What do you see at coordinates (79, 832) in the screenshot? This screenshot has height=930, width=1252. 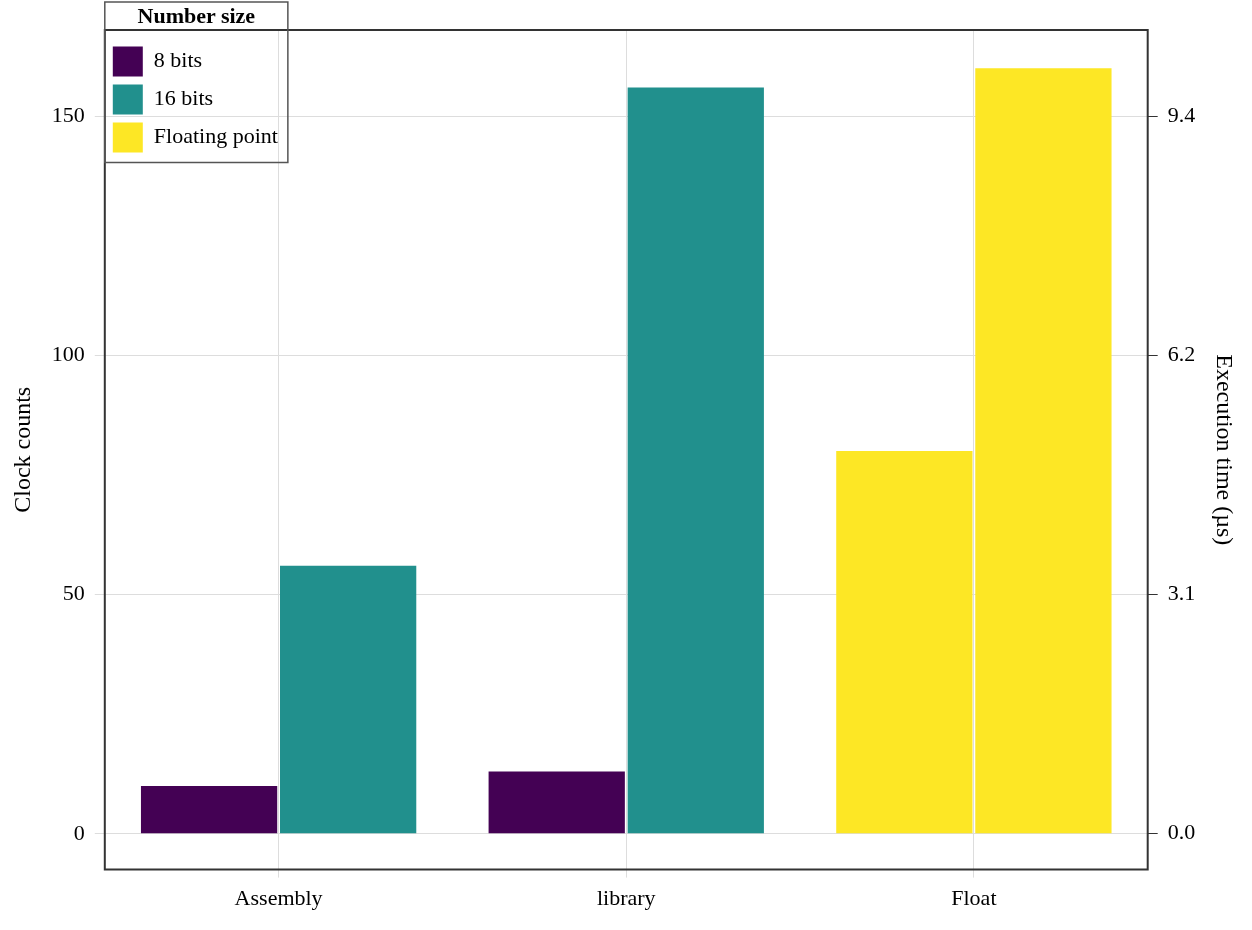 I see `y-tick-label: 0` at bounding box center [79, 832].